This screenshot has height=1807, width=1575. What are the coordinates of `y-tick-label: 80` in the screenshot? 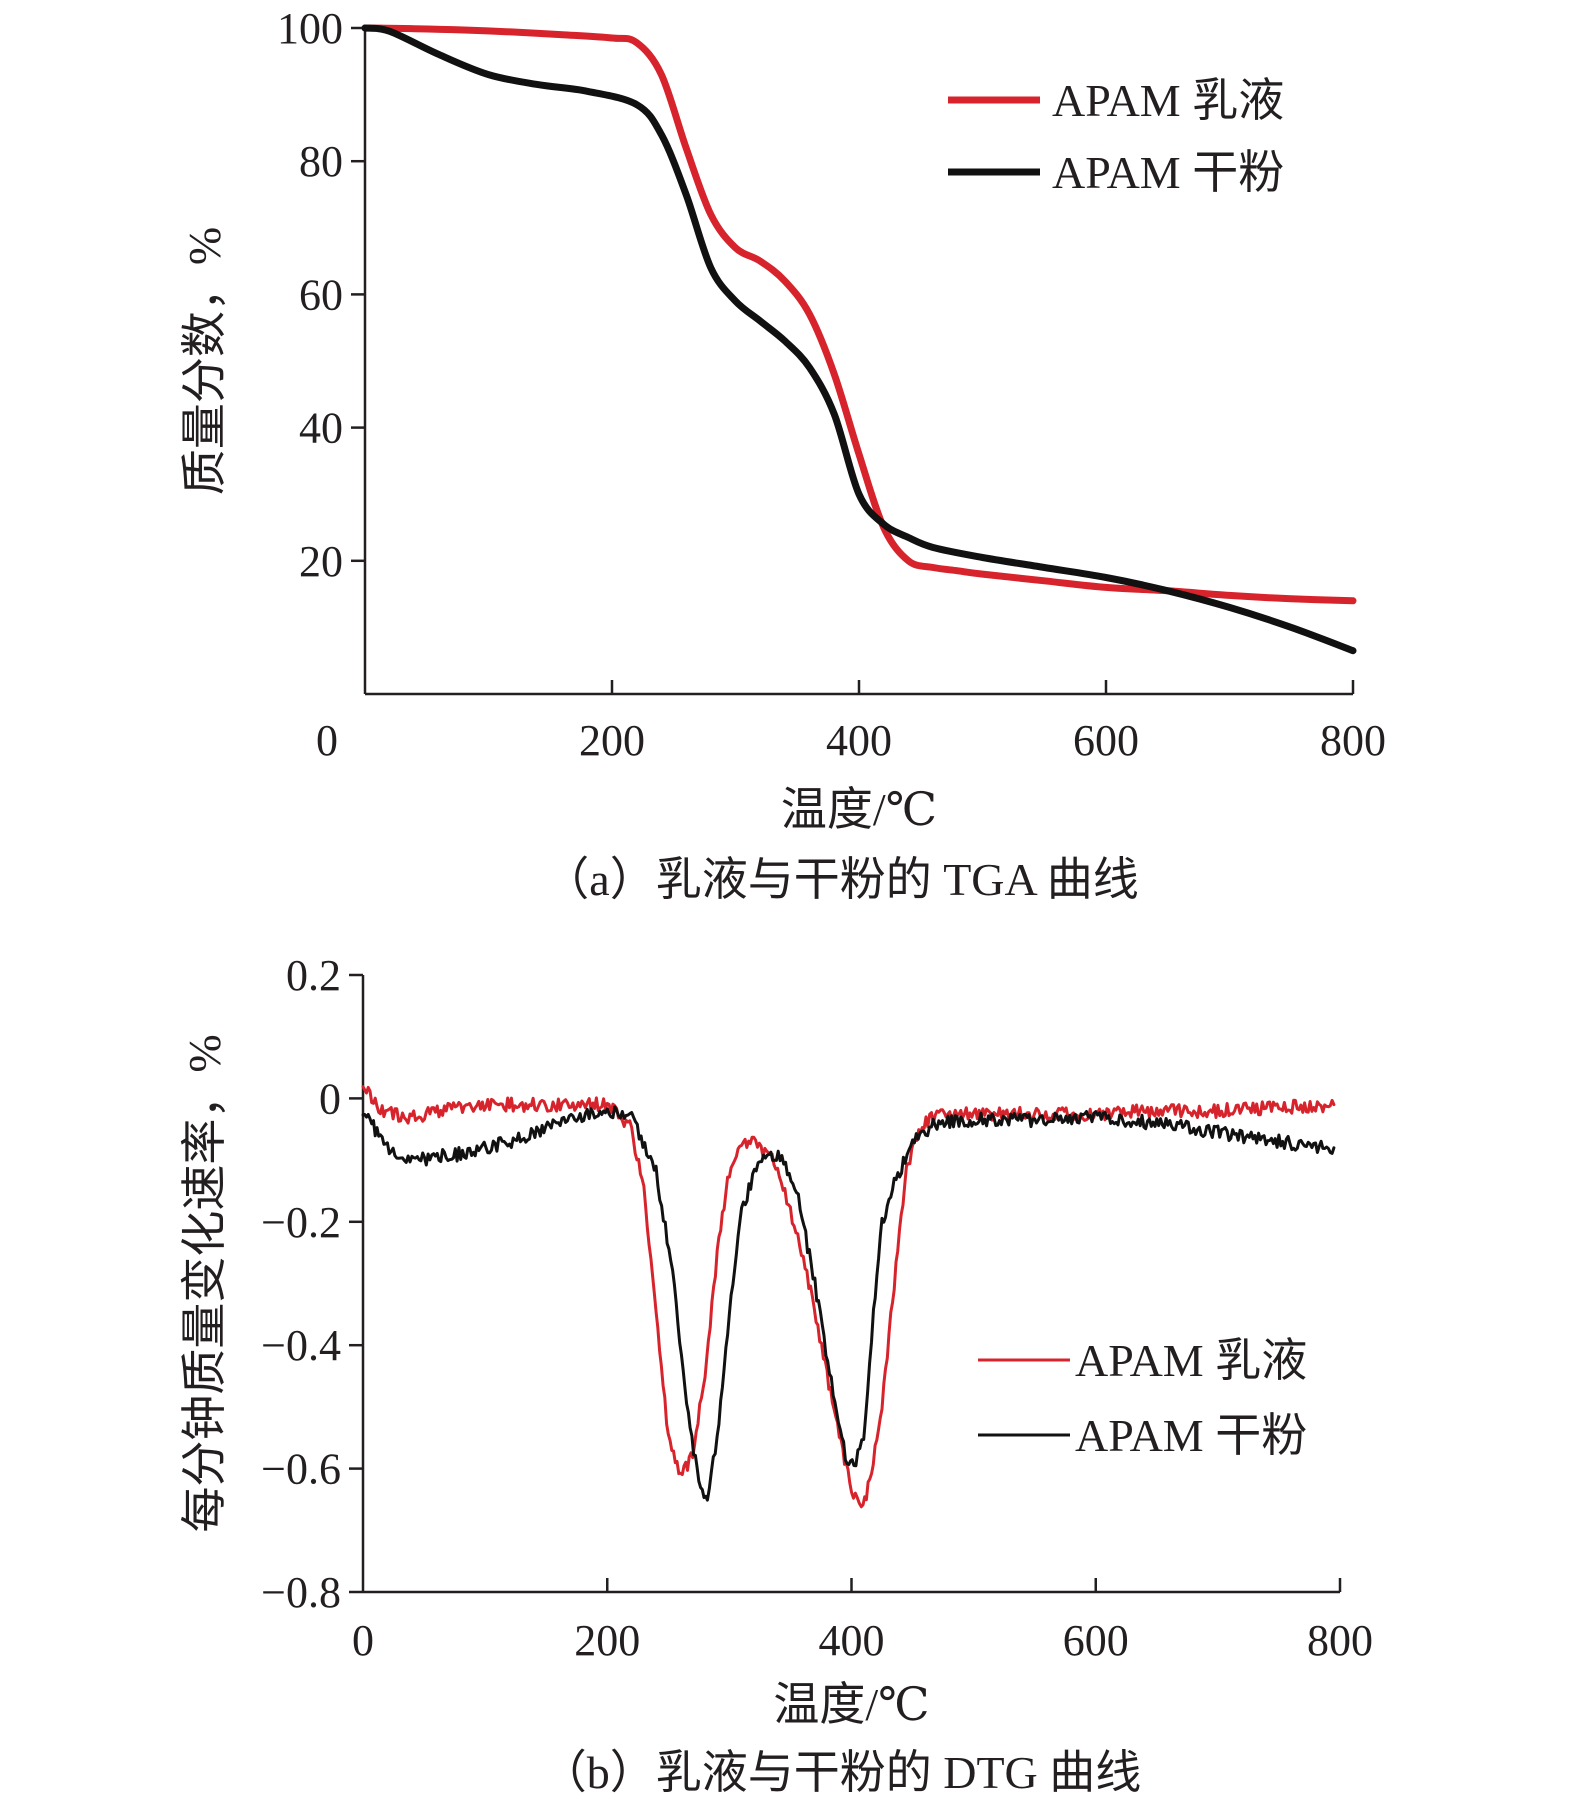 It's located at (321, 161).